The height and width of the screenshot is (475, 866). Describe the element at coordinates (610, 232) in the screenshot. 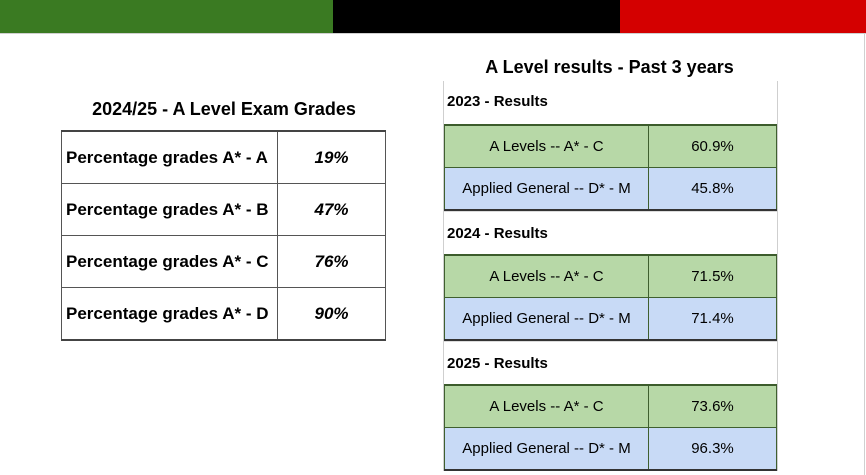

I see `year-heading: 2024 - Results` at that location.